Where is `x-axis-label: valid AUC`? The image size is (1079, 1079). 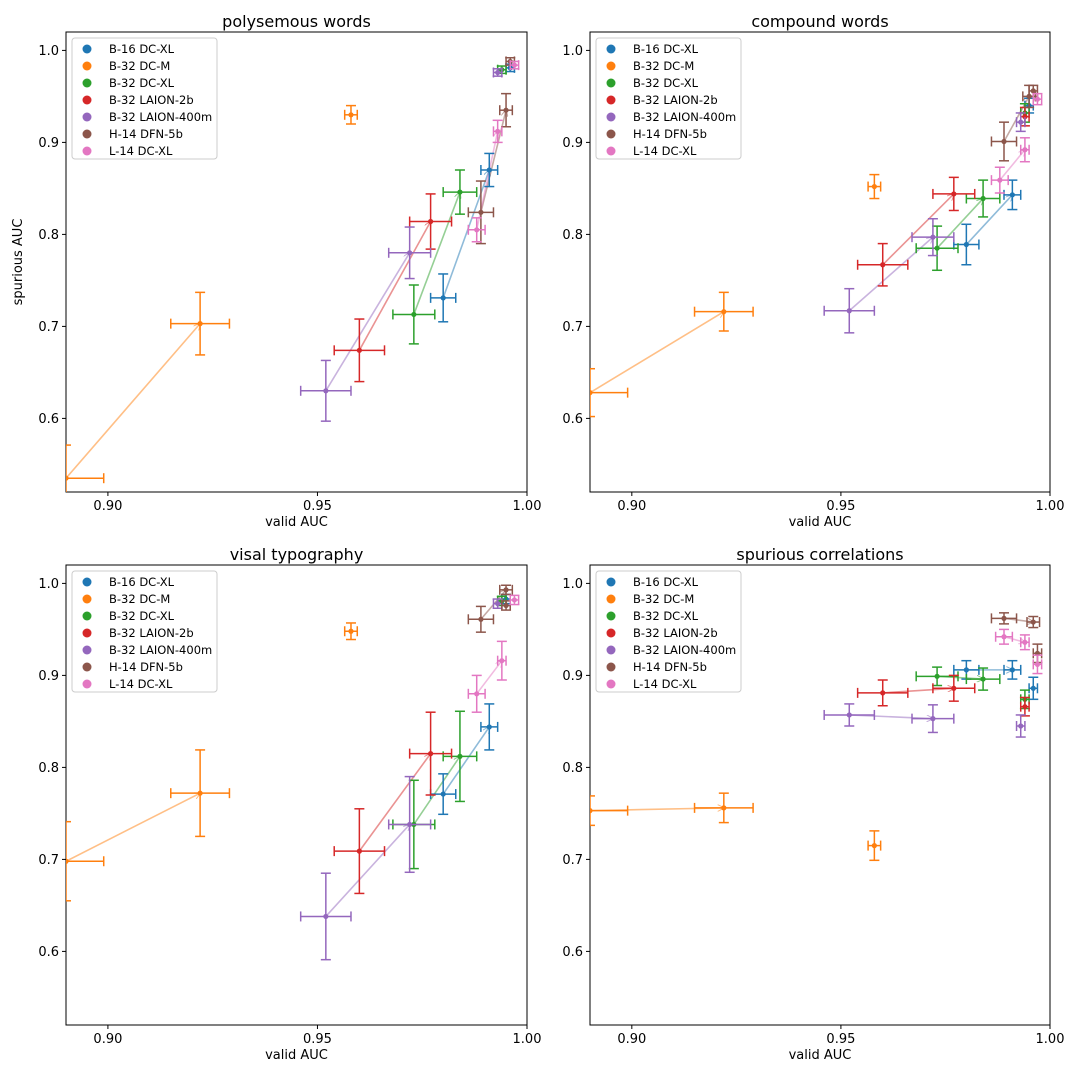 x-axis-label: valid AUC is located at coordinates (296, 522).